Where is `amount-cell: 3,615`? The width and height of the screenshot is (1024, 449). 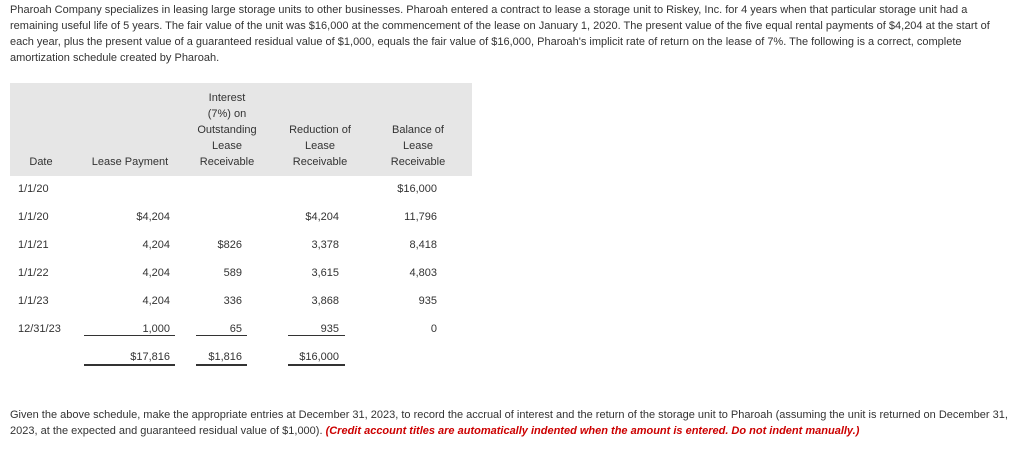
amount-cell: 3,615 is located at coordinates (325, 273).